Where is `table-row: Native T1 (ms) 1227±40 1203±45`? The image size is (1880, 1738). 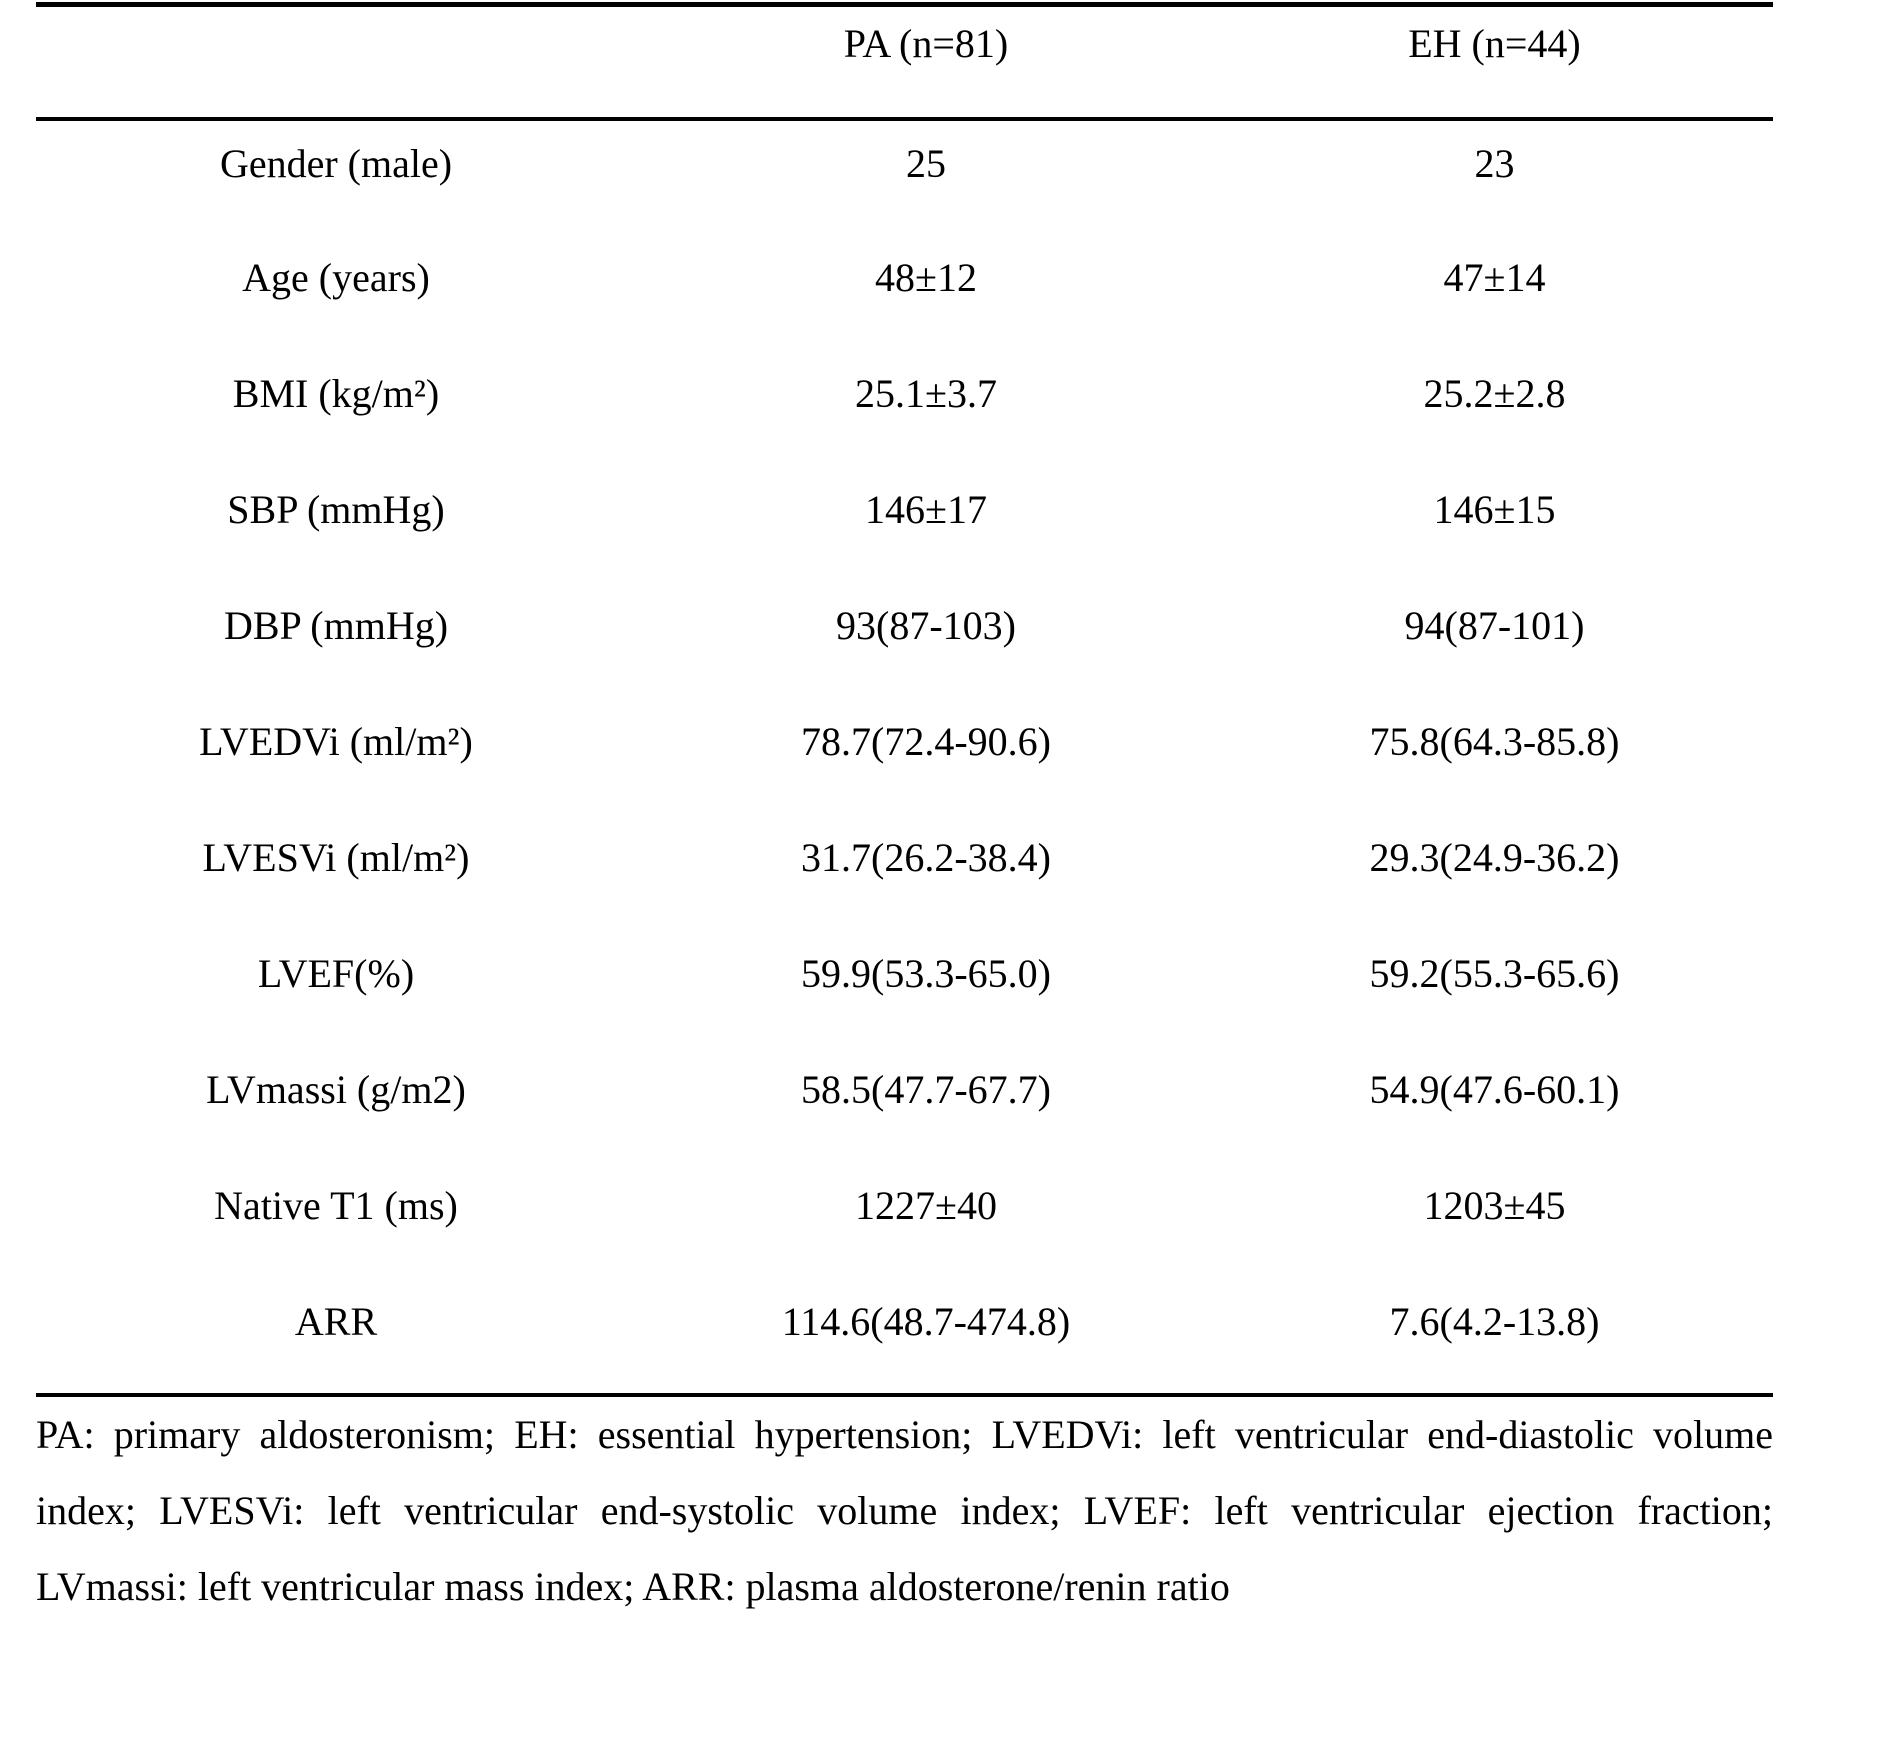 table-row: Native T1 (ms) 1227±40 1203±45 is located at coordinates (904, 1221).